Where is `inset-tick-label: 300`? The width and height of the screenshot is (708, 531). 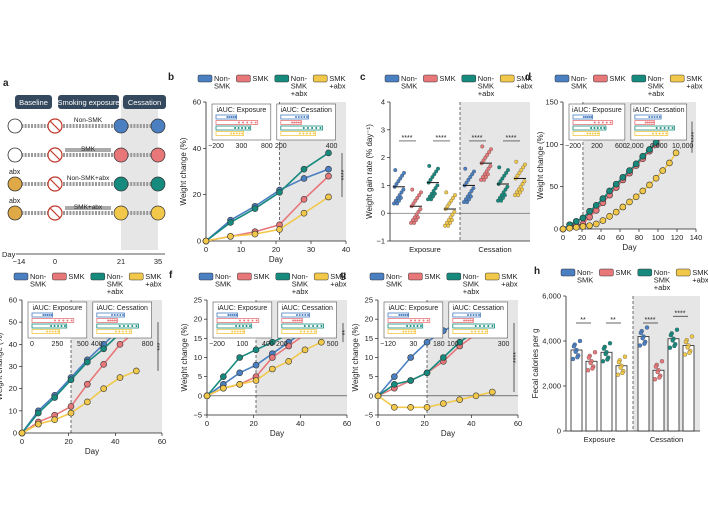 inset-tick-label: 300 is located at coordinates (504, 344).